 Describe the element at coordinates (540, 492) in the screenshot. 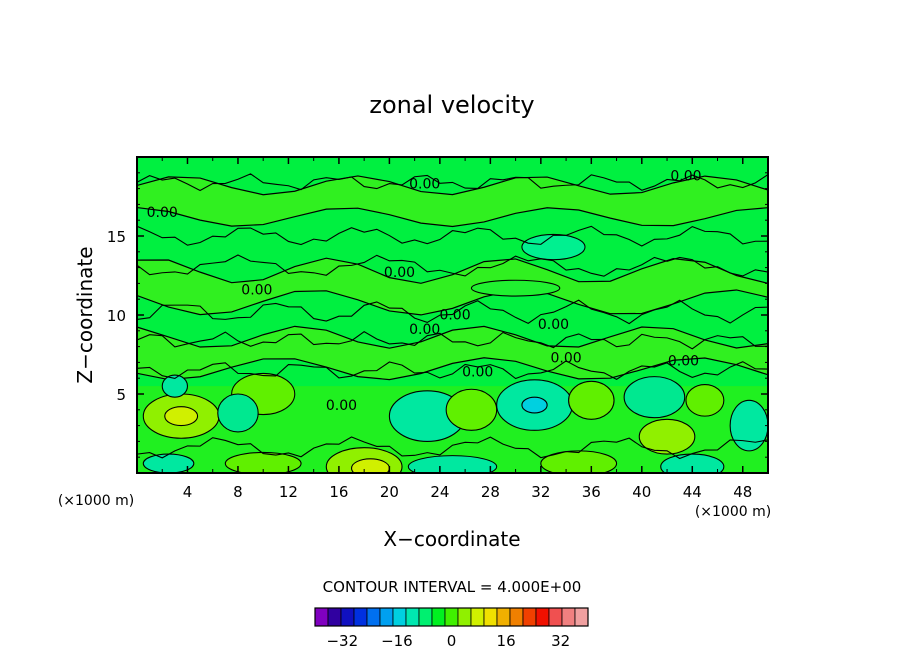

I see `x-tick-label: 32` at that location.